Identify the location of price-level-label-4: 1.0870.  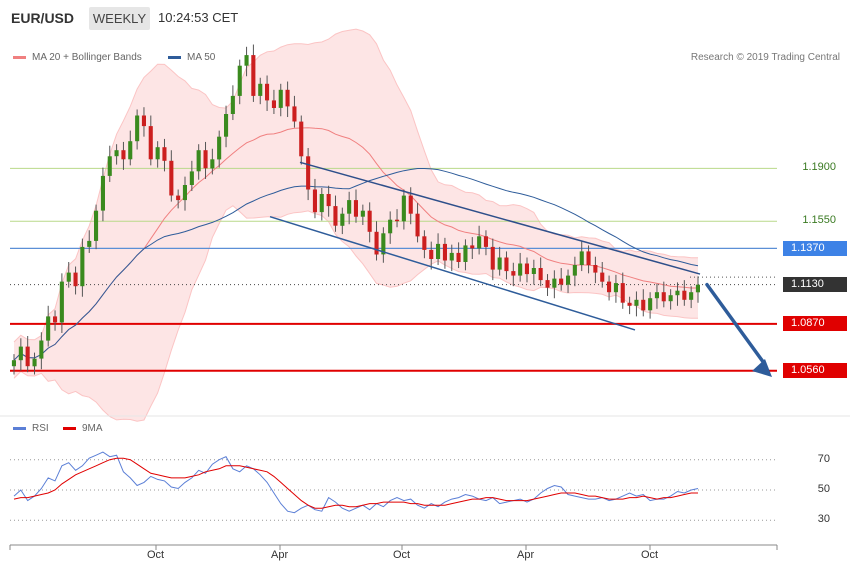
(815, 324).